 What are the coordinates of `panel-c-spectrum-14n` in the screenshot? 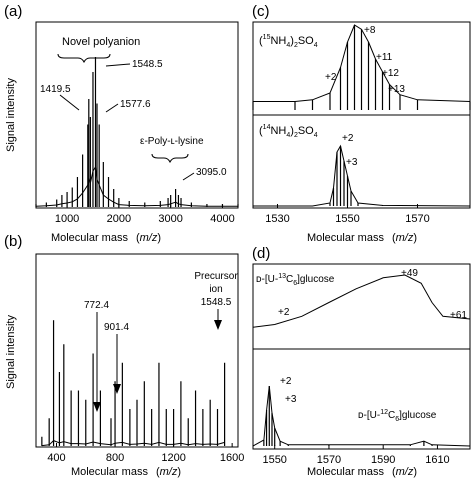 It's located at (362, 175).